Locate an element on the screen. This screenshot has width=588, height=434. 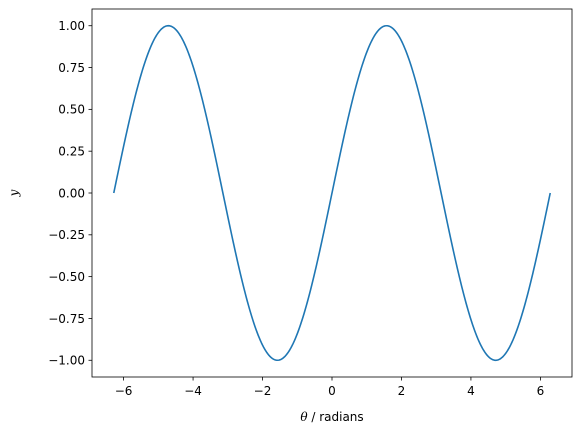
x-tick-label: 0 is located at coordinates (332, 391).